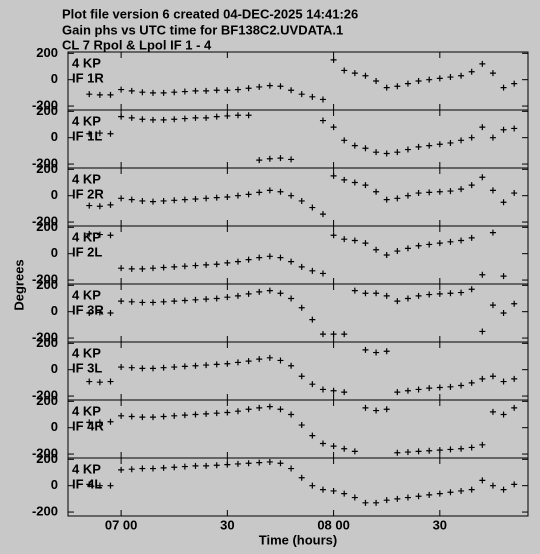 The width and height of the screenshot is (540, 554). I want to click on x-tick-label: 30, so click(227, 524).